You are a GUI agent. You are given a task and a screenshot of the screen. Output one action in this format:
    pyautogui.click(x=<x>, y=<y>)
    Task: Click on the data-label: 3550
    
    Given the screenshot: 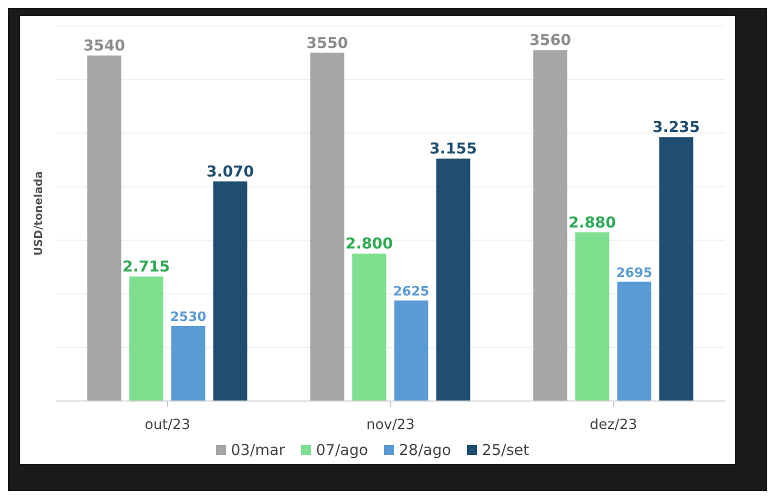 What is the action you would take?
    pyautogui.click(x=327, y=43)
    